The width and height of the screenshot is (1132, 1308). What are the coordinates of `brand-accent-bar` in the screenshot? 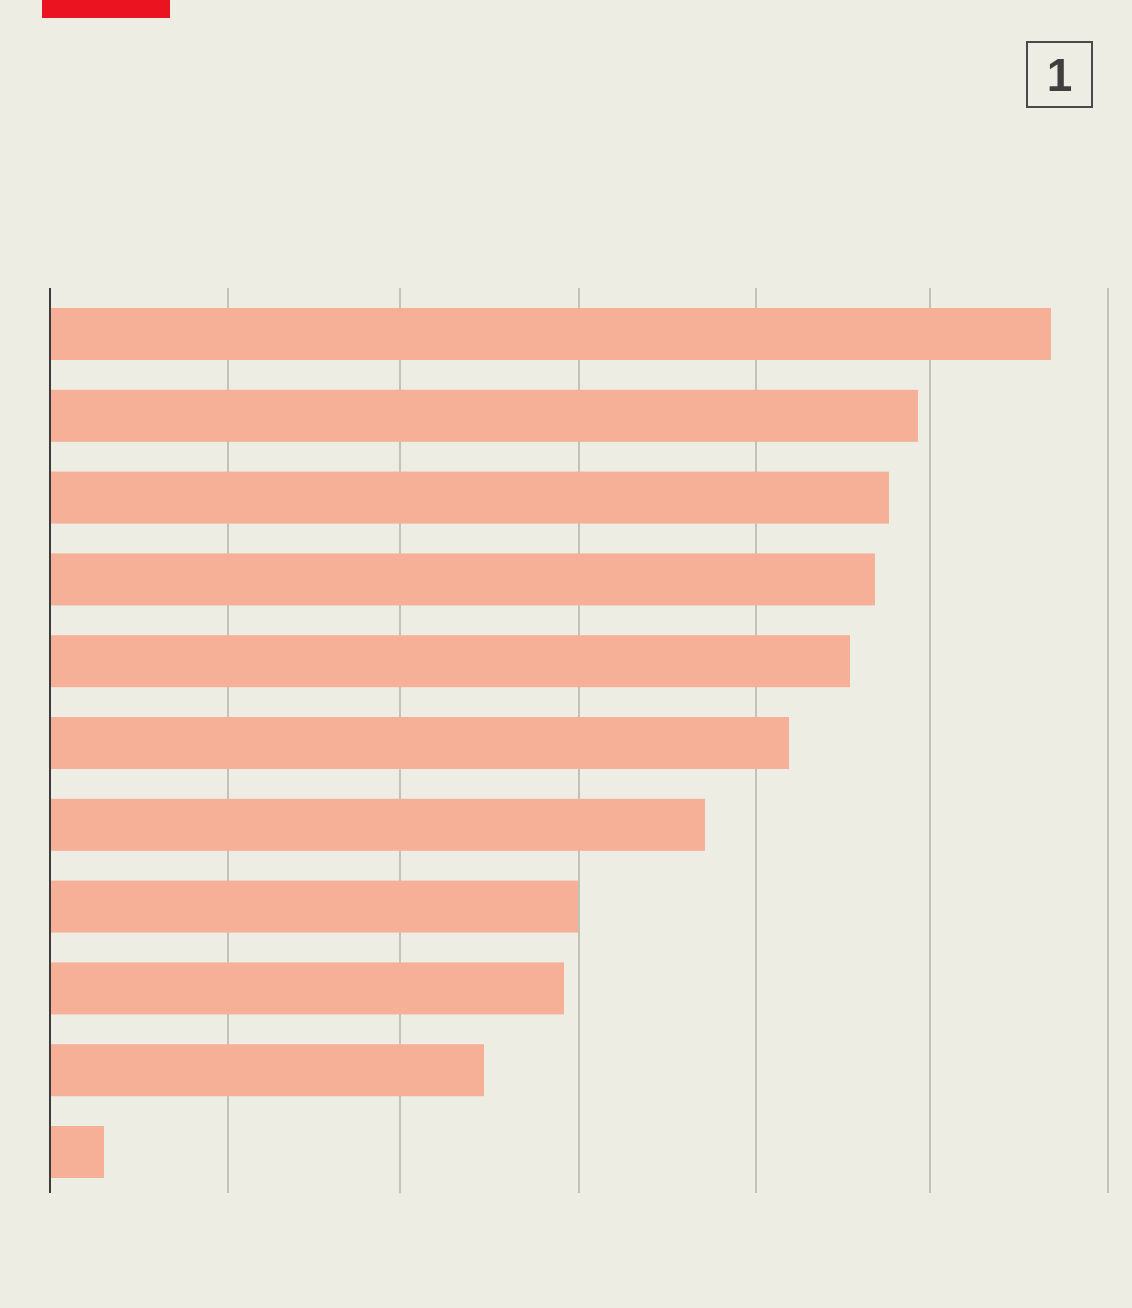 It's located at (106, 9).